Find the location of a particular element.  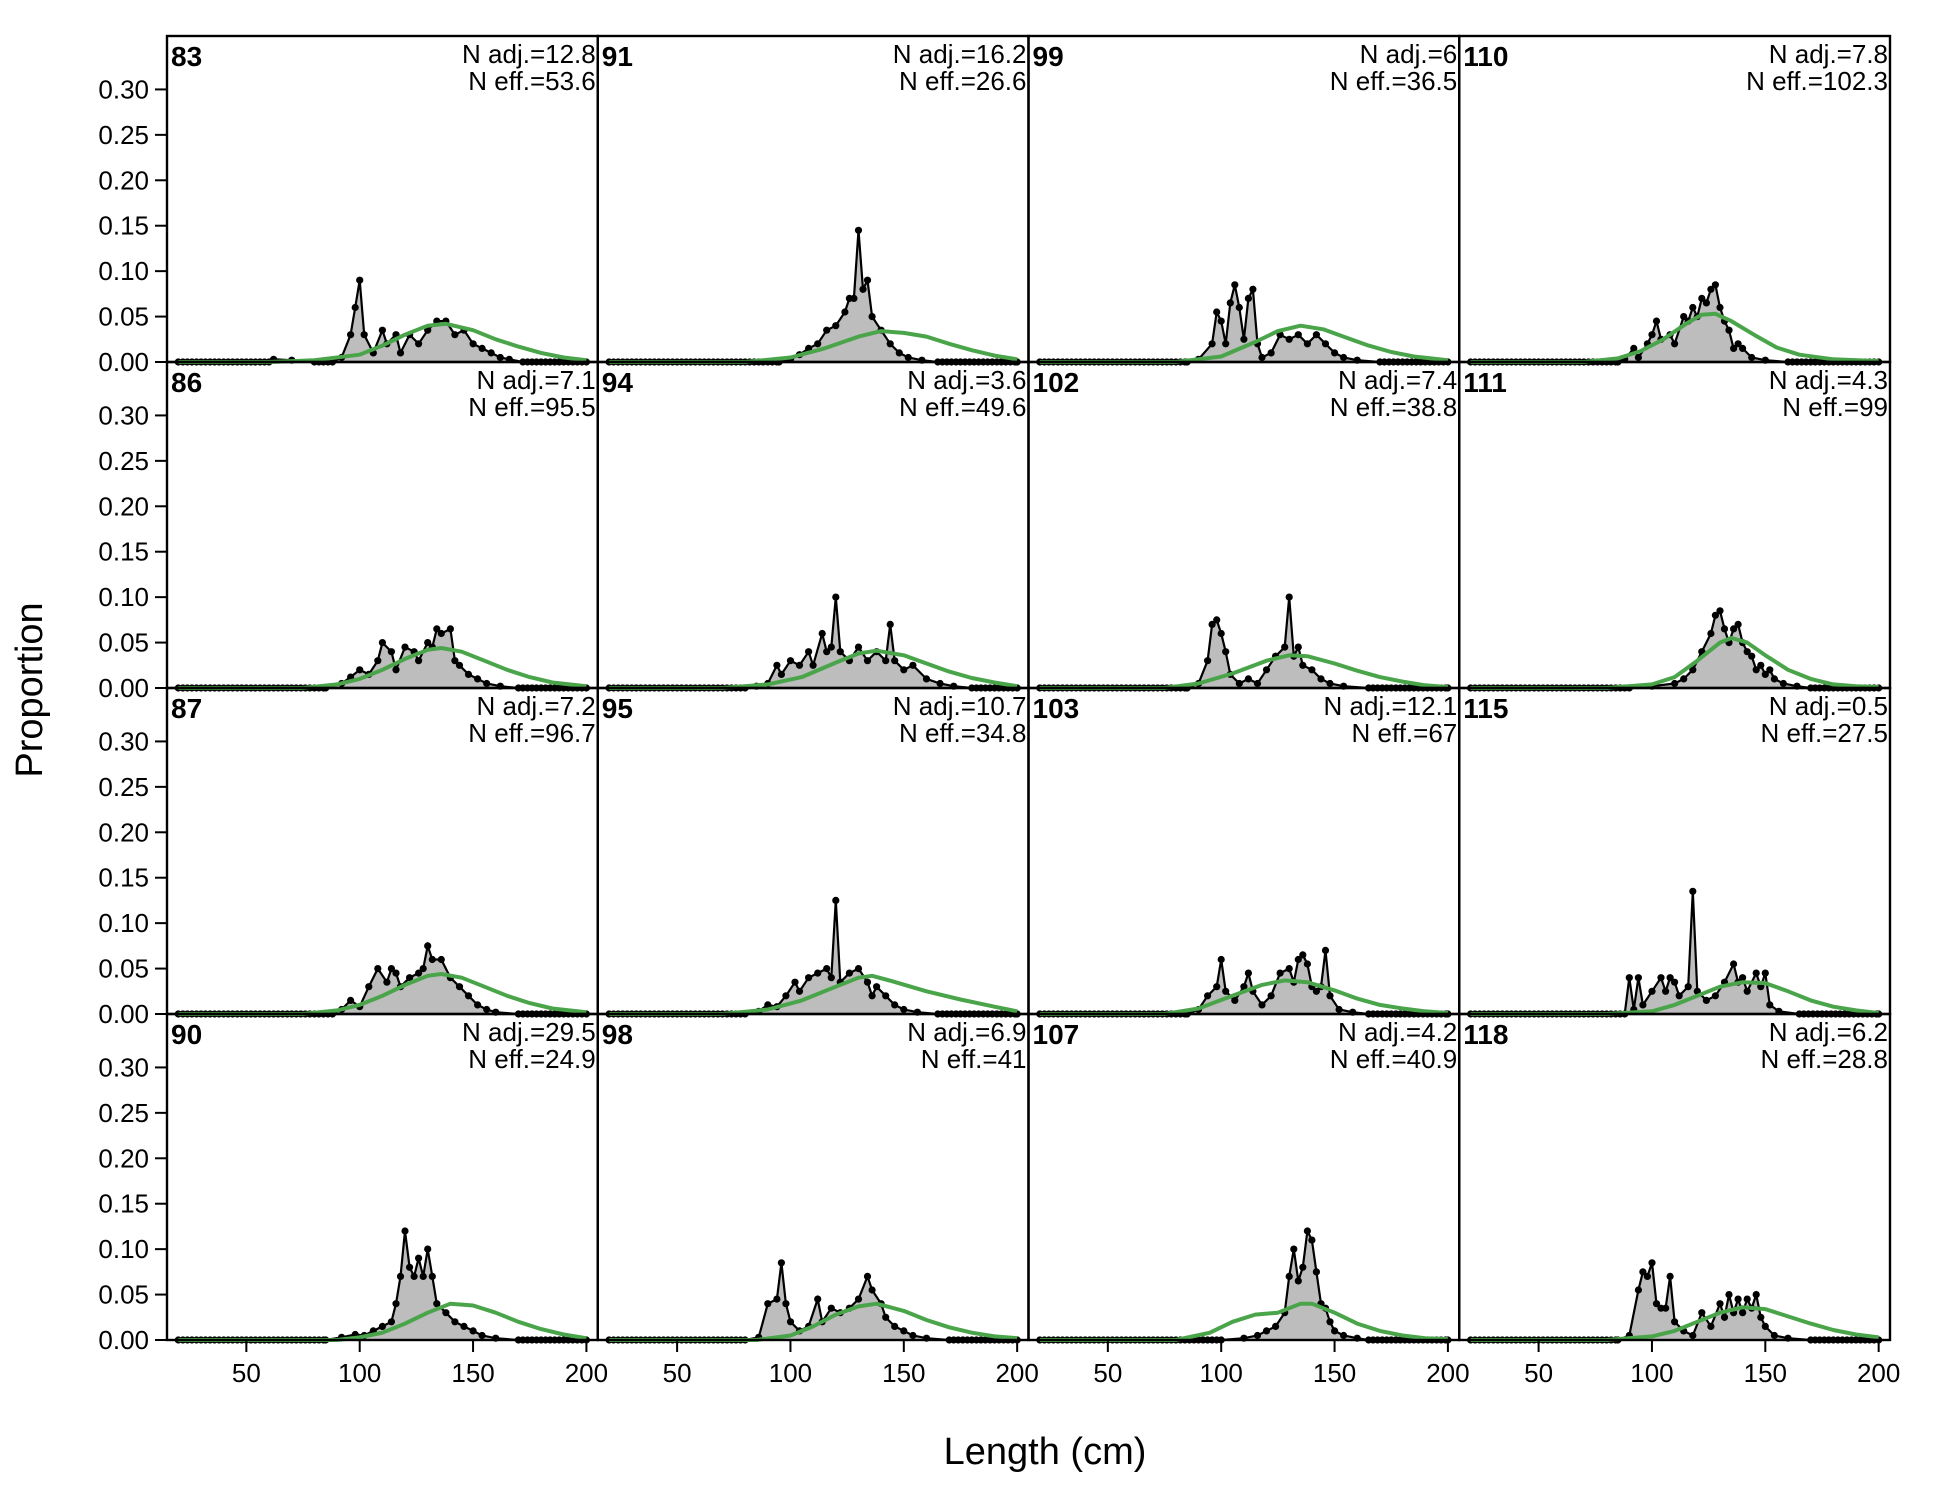

n-adj-label: N adj.=4.3 is located at coordinates (1828, 380).